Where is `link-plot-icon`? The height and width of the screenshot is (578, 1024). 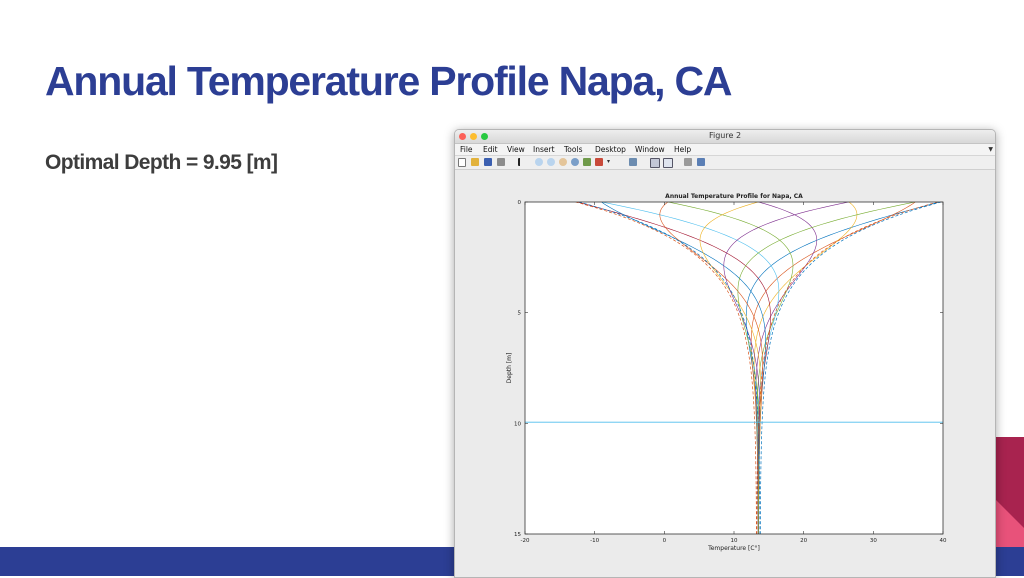
link-plot-icon is located at coordinates (633, 162).